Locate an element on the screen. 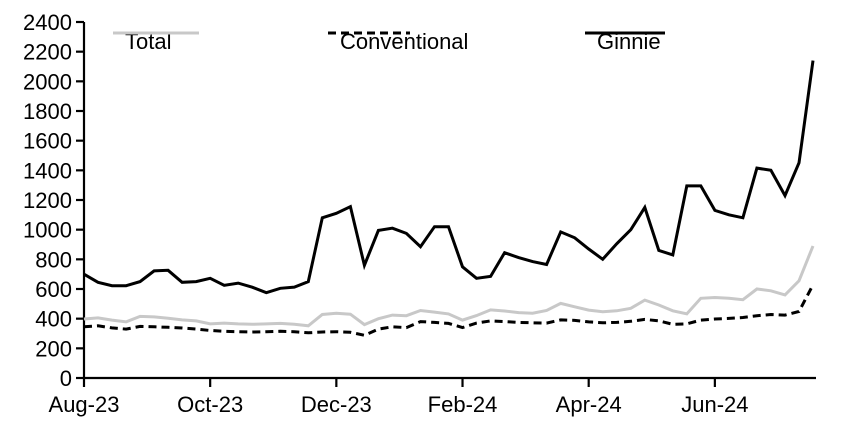 The image size is (852, 429). y-axis-tick-label: 2200 is located at coordinates (47, 52).